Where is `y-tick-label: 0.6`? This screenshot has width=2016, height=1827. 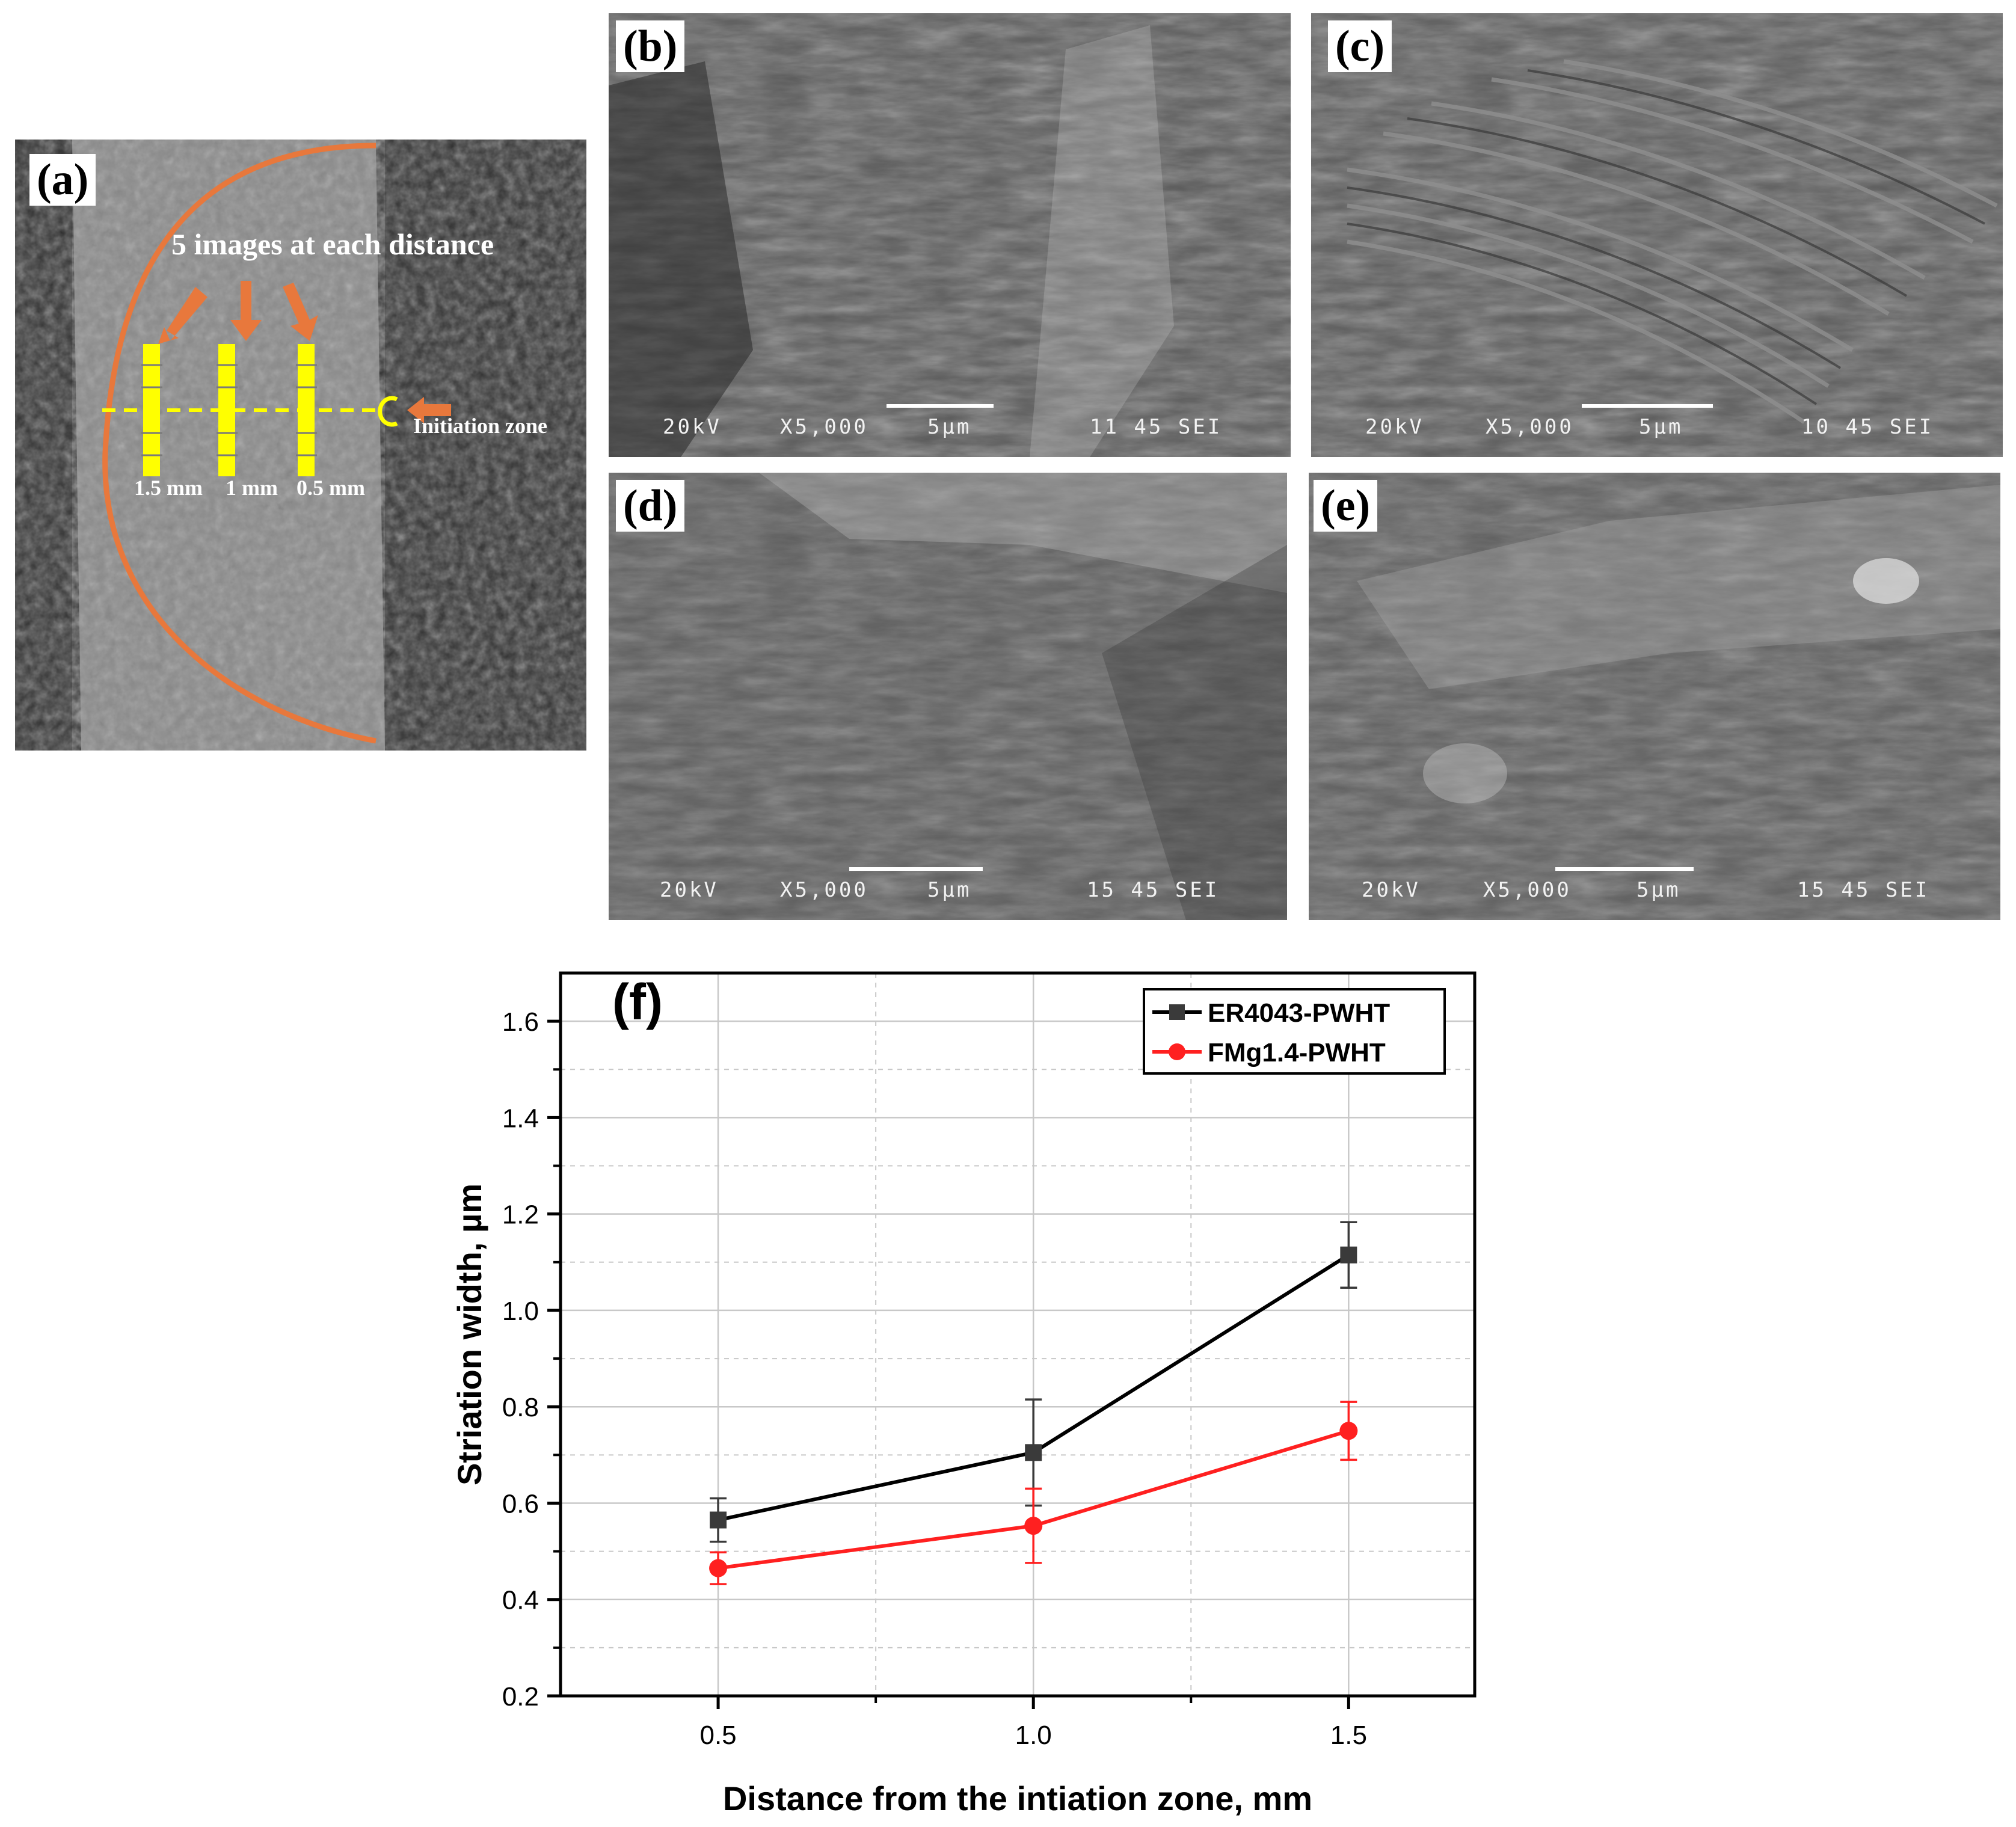 y-tick-label: 0.6 is located at coordinates (521, 1503).